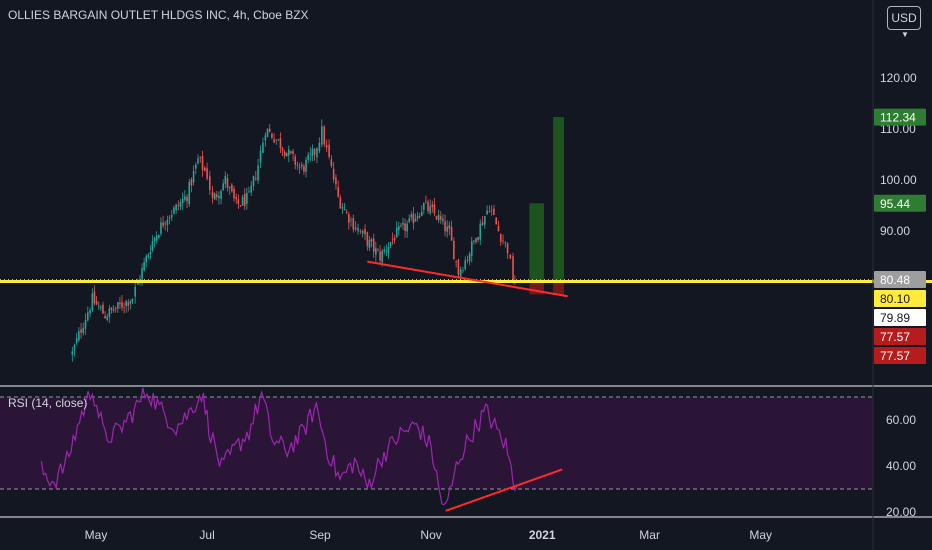 Image resolution: width=932 pixels, height=550 pixels. I want to click on x-tick: May, so click(760, 535).